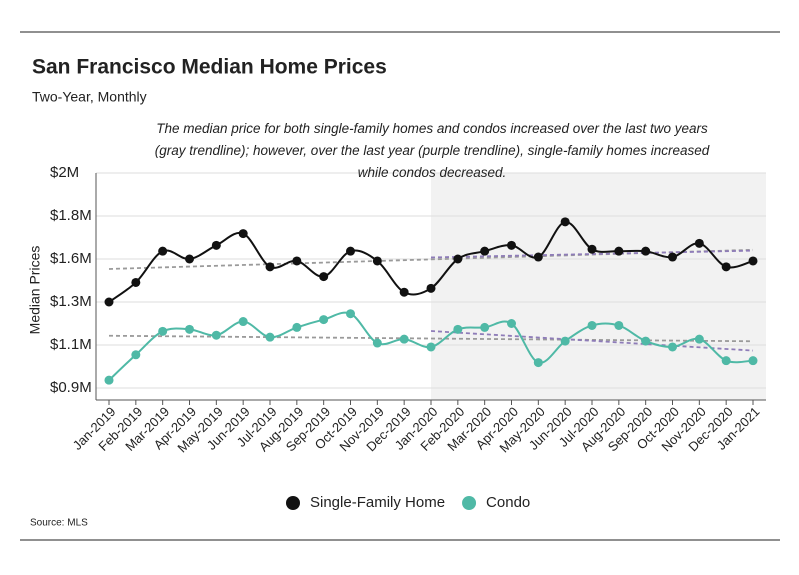 This screenshot has width=799, height=575. What do you see at coordinates (35, 290) in the screenshot?
I see `y-axis-label: Median Prices` at bounding box center [35, 290].